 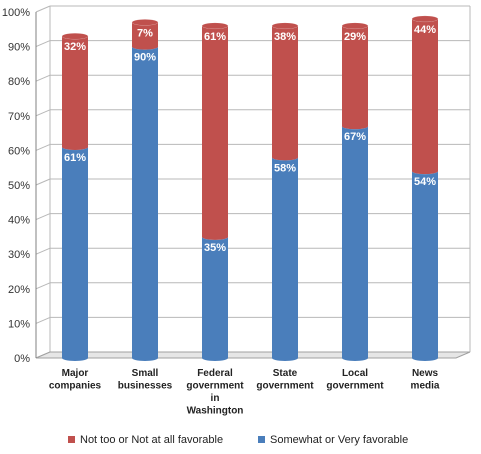 What do you see at coordinates (355, 37) in the screenshot?
I see `unfavorable-value-label: 29%` at bounding box center [355, 37].